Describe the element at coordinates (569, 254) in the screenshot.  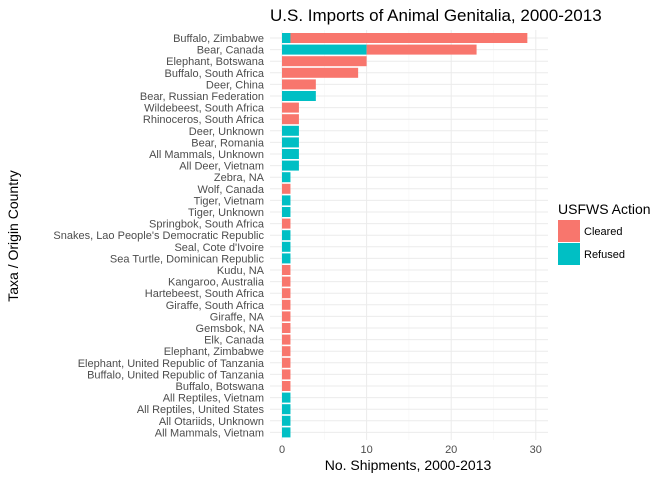
I see `legend-swatch-refused` at that location.